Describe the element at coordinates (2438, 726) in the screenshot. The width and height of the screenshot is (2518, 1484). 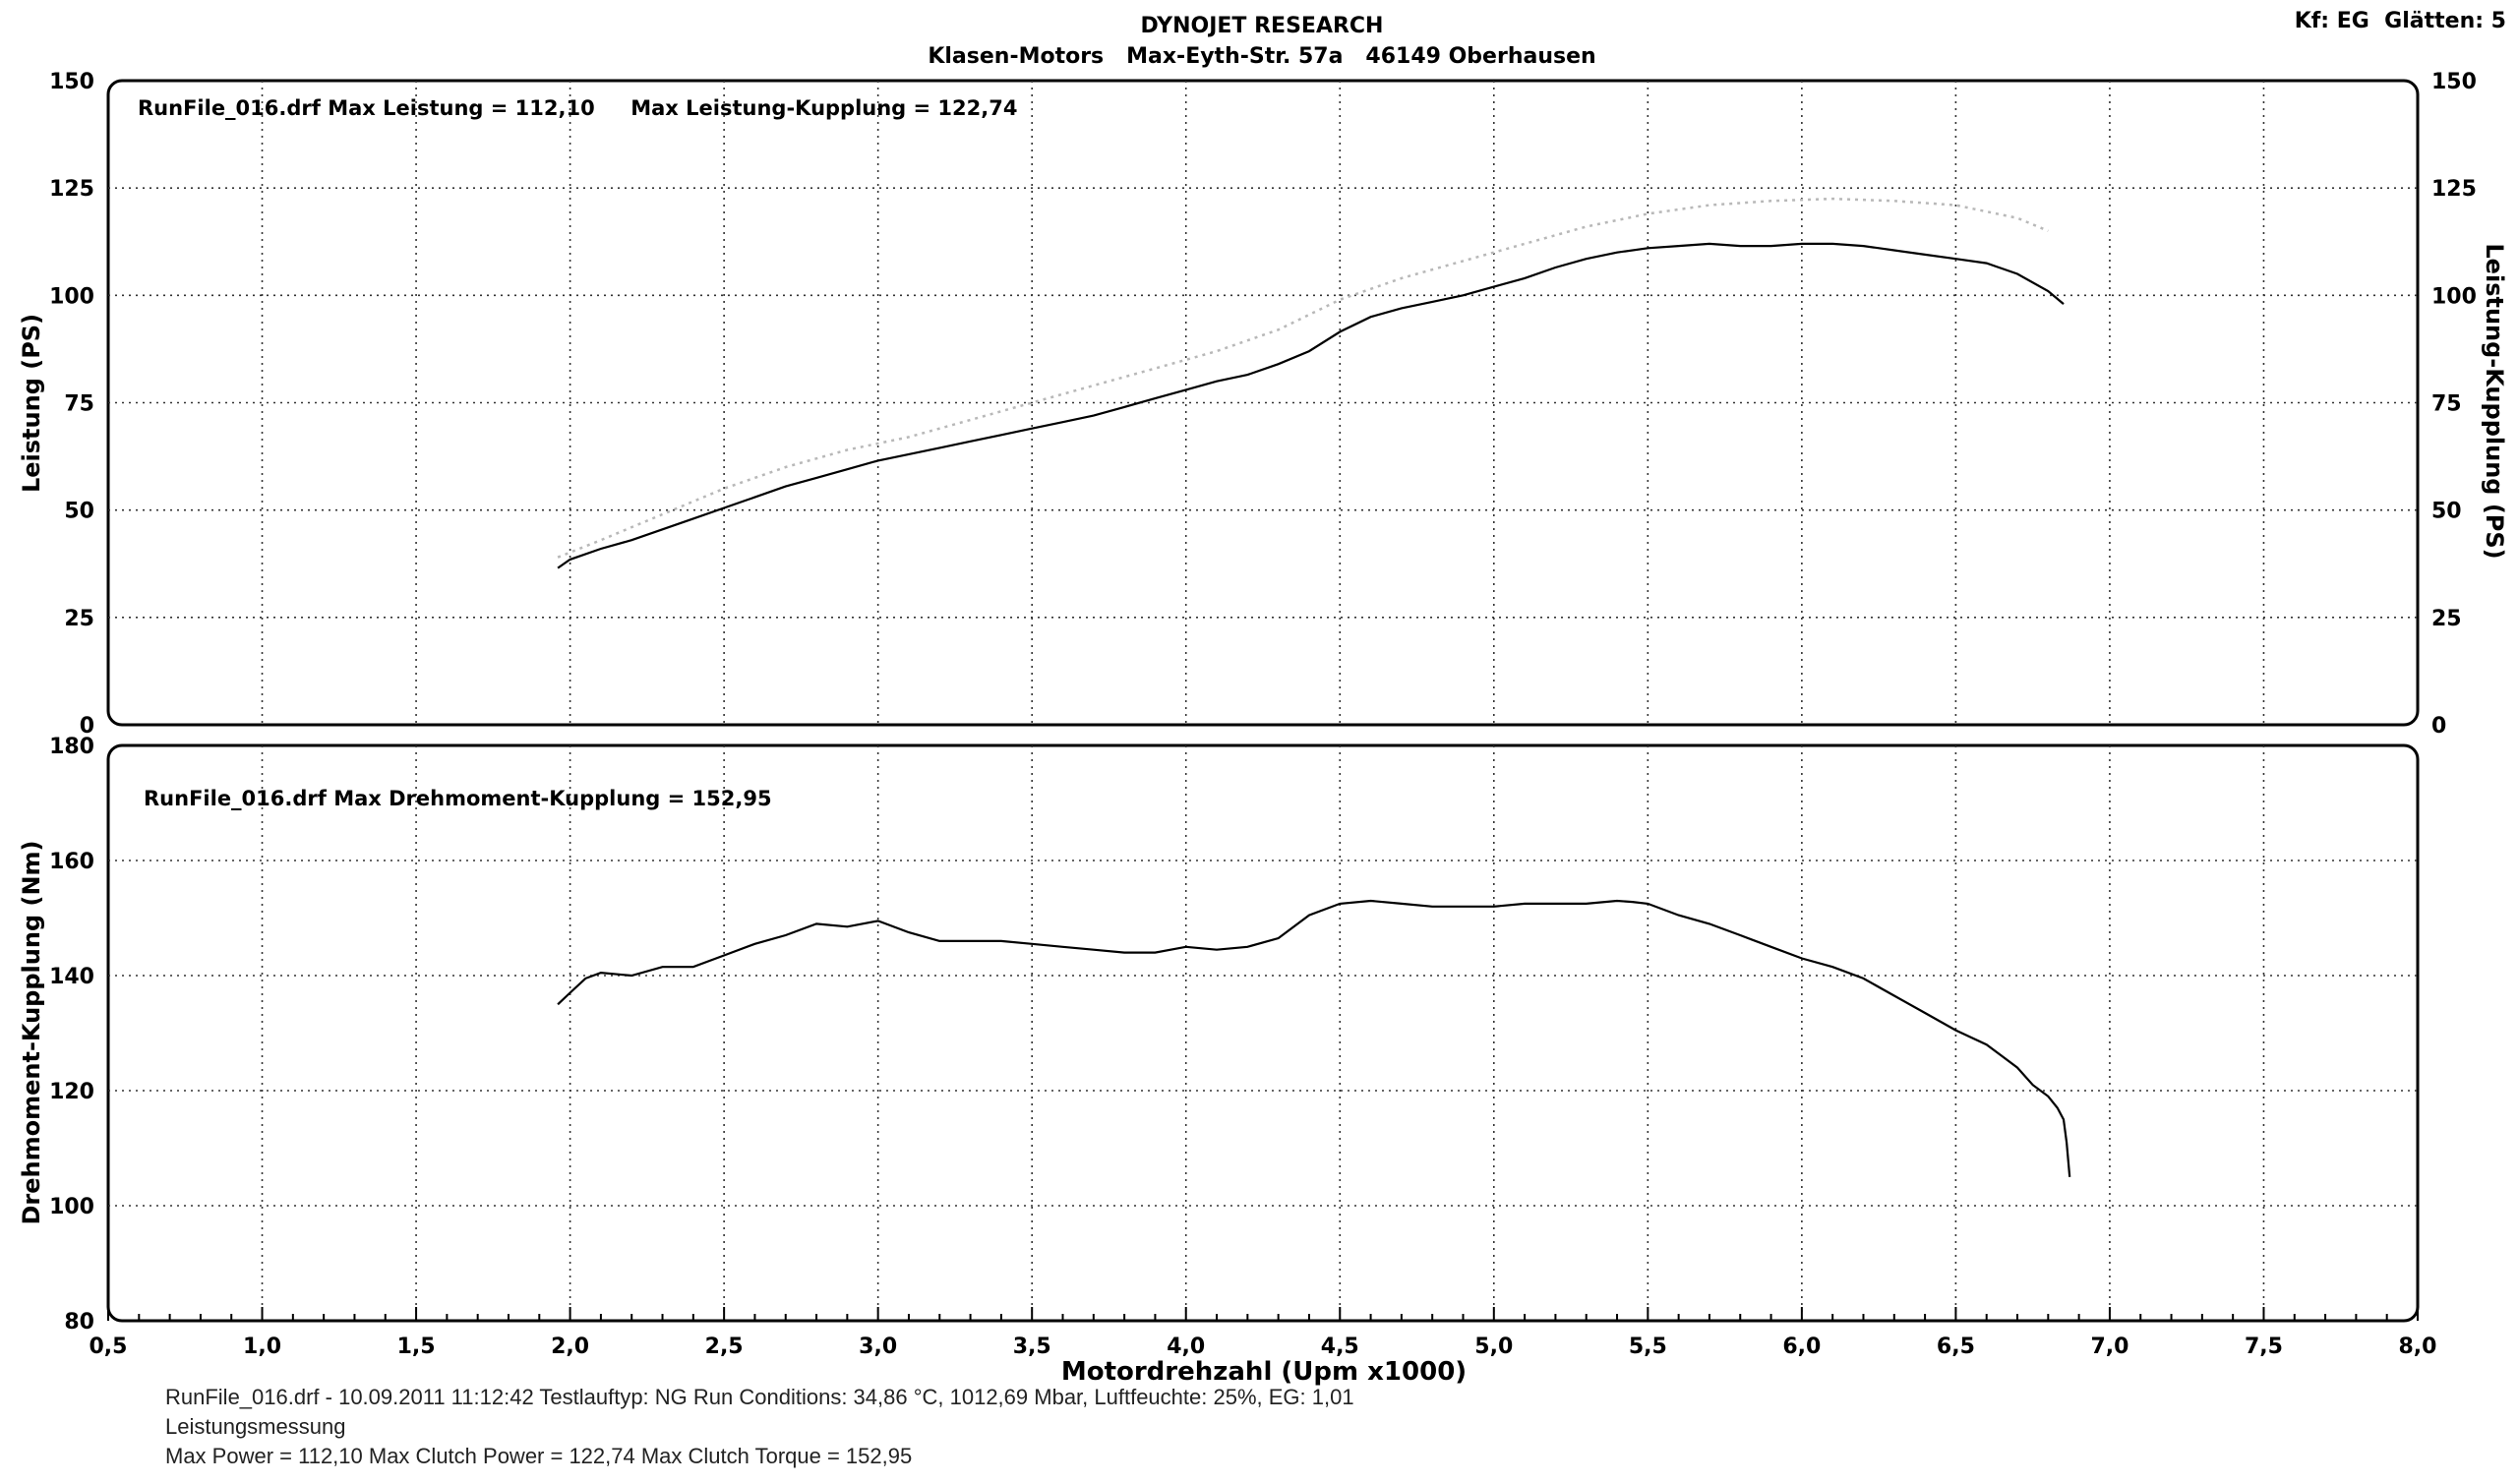
I see `top-y-tick-label-right: 0` at that location.